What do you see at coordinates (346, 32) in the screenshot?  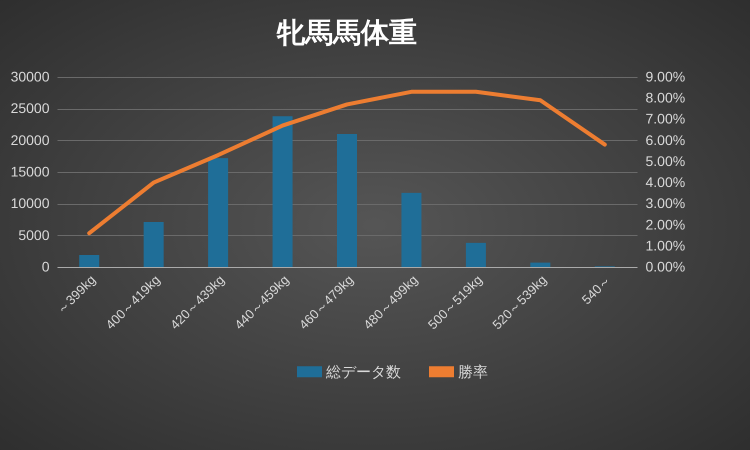 I see `chart-title: 牝馬馬体重` at bounding box center [346, 32].